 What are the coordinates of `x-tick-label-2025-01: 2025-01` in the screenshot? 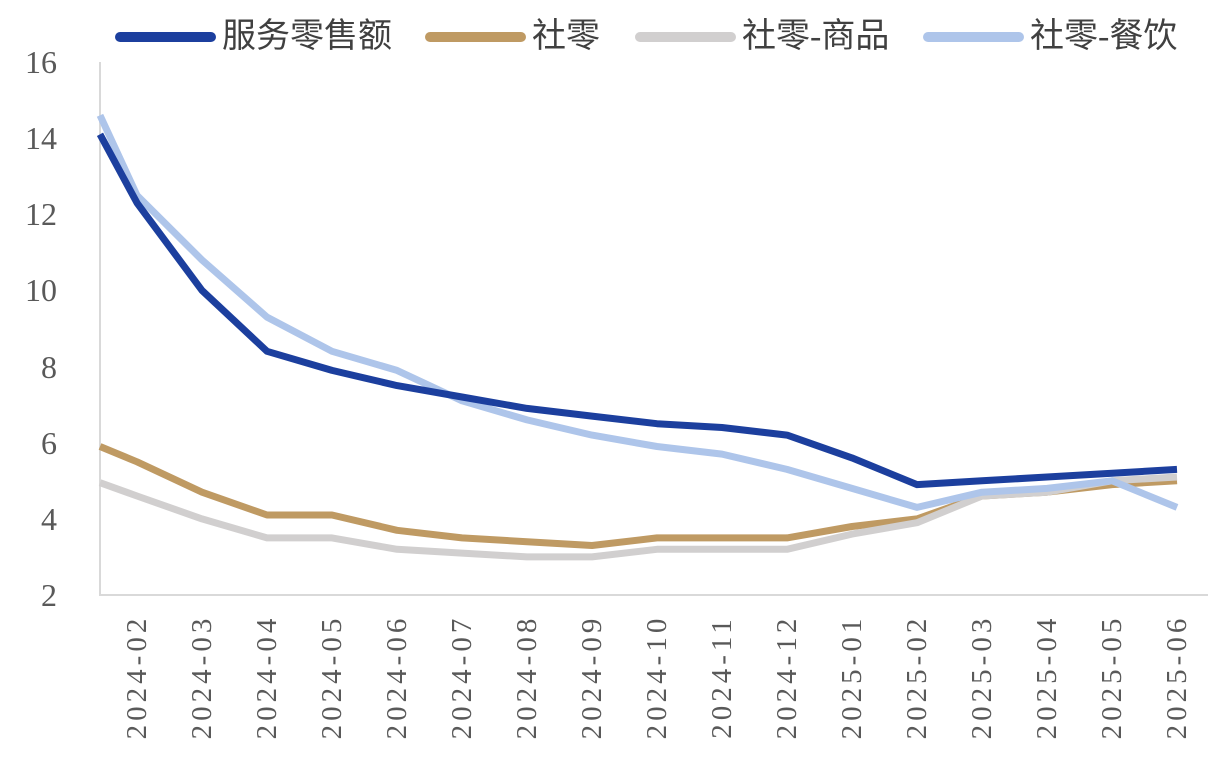 It's located at (852, 677).